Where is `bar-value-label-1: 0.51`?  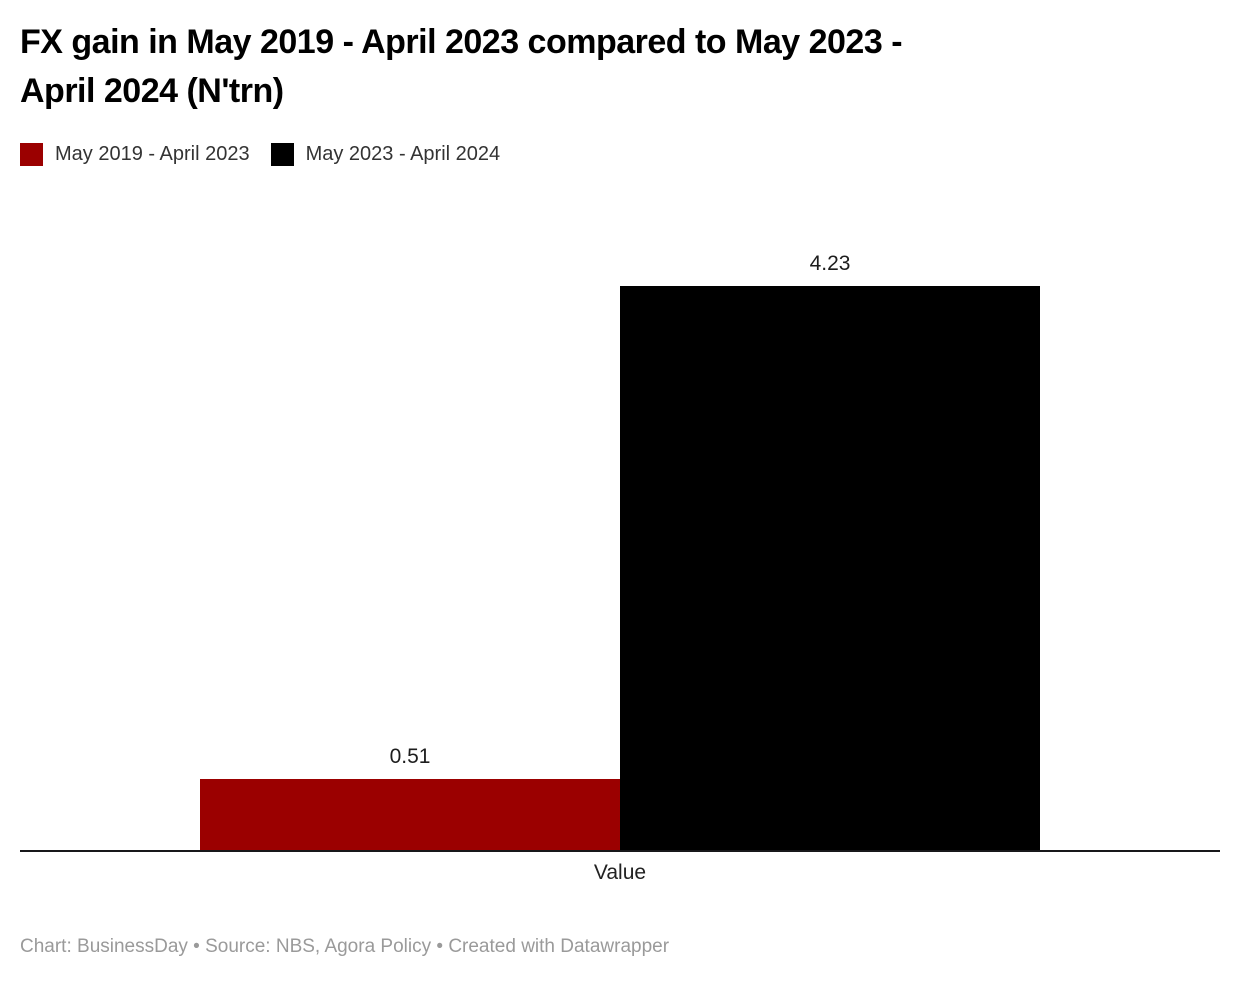 bar-value-label-1: 0.51 is located at coordinates (410, 756).